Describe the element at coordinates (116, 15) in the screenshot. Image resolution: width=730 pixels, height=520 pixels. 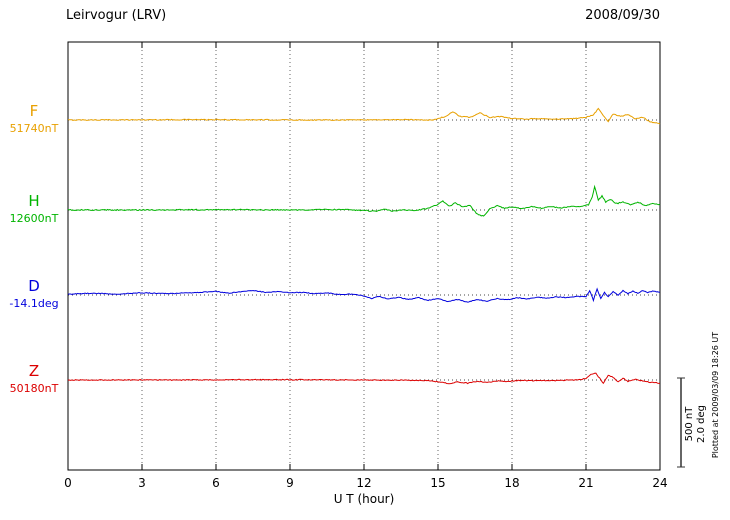
I see `station-title: Leirvogur (LRV)` at that location.